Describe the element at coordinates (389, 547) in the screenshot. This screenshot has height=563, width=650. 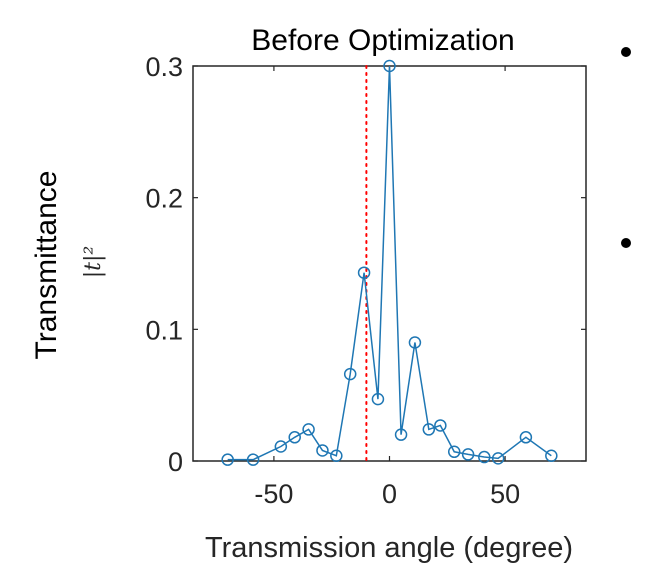
I see `x-axis-label: Transmission angle (degree)` at that location.